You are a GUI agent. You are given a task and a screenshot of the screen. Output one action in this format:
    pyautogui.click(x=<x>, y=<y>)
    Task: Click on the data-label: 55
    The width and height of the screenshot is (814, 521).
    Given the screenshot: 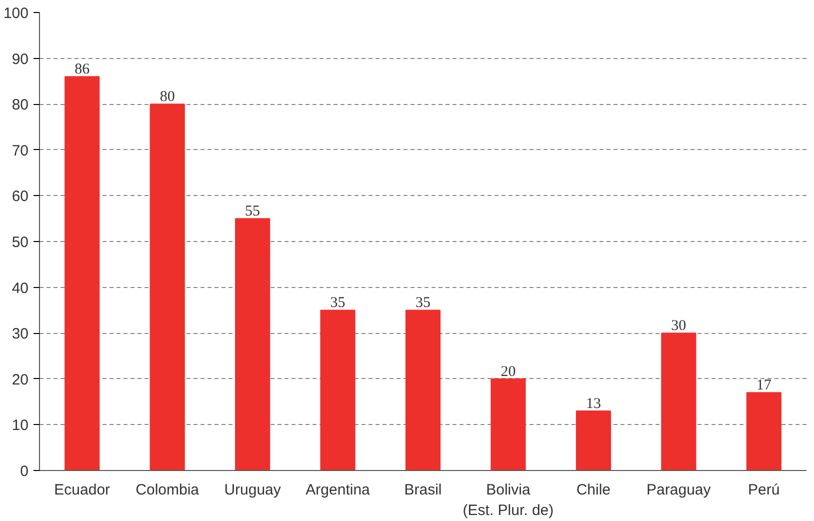 What is the action you would take?
    pyautogui.click(x=252, y=212)
    